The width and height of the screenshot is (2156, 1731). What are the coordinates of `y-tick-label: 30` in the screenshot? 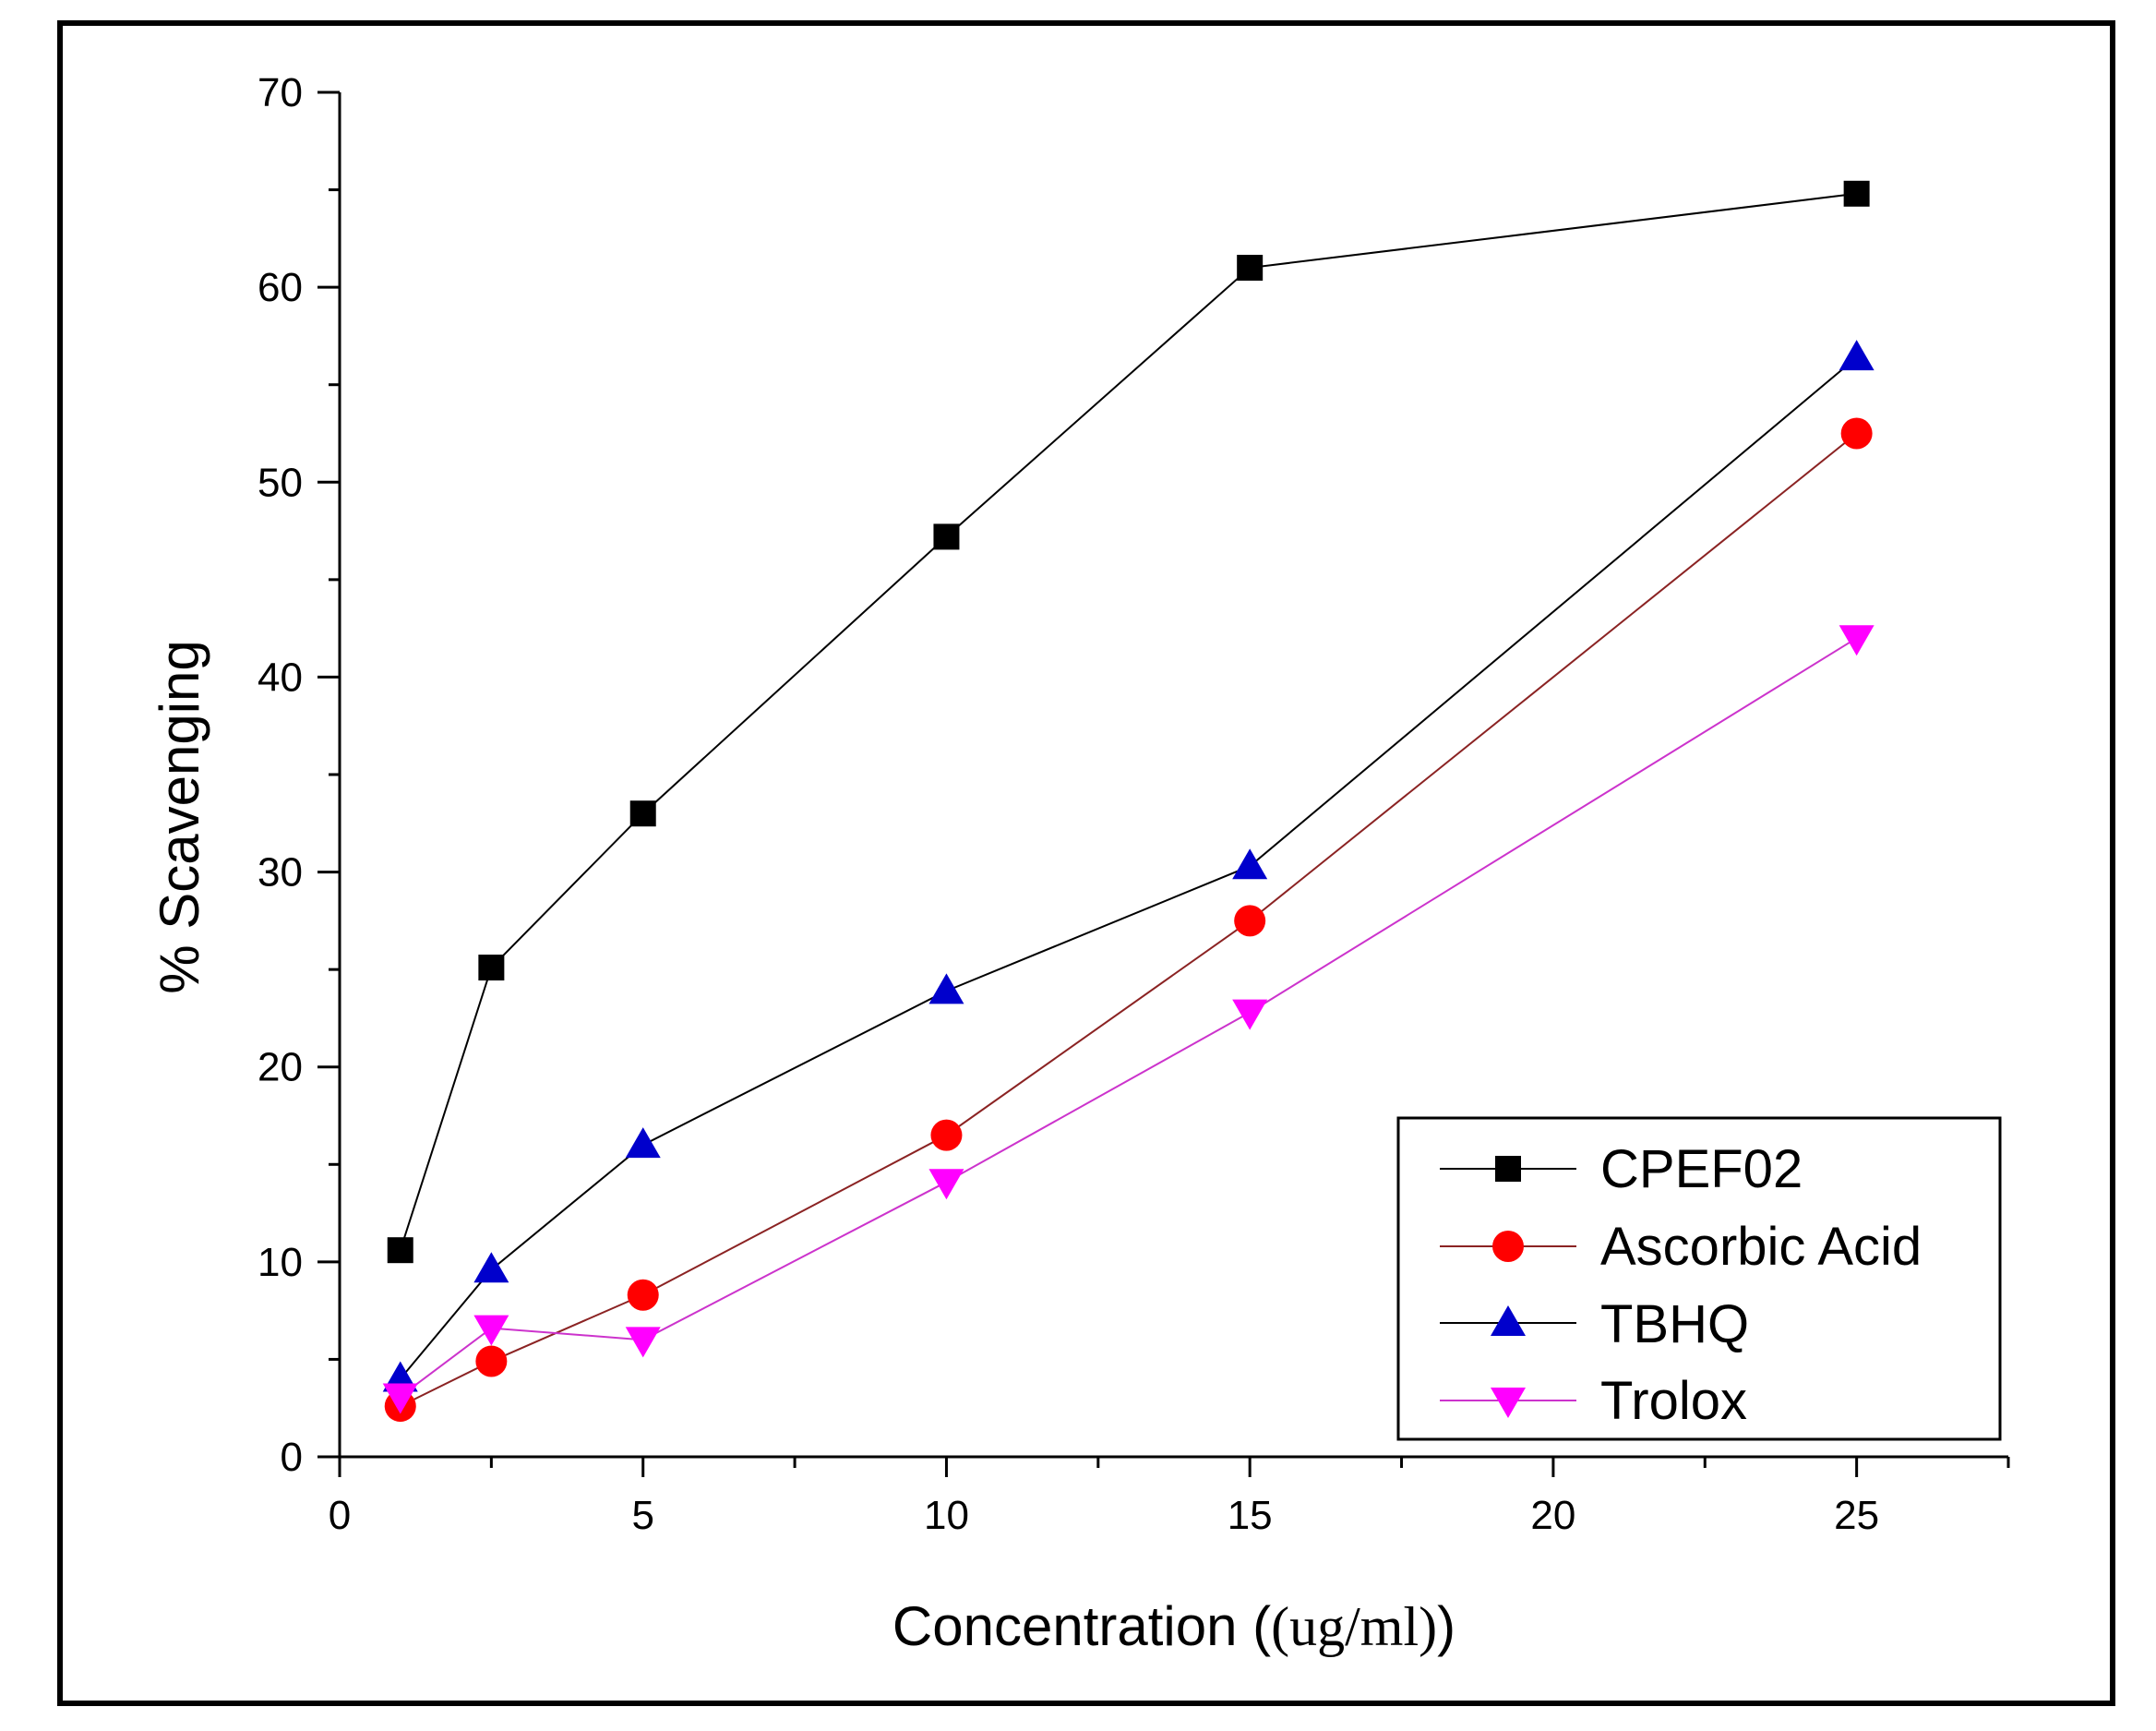 It's located at (280, 873).